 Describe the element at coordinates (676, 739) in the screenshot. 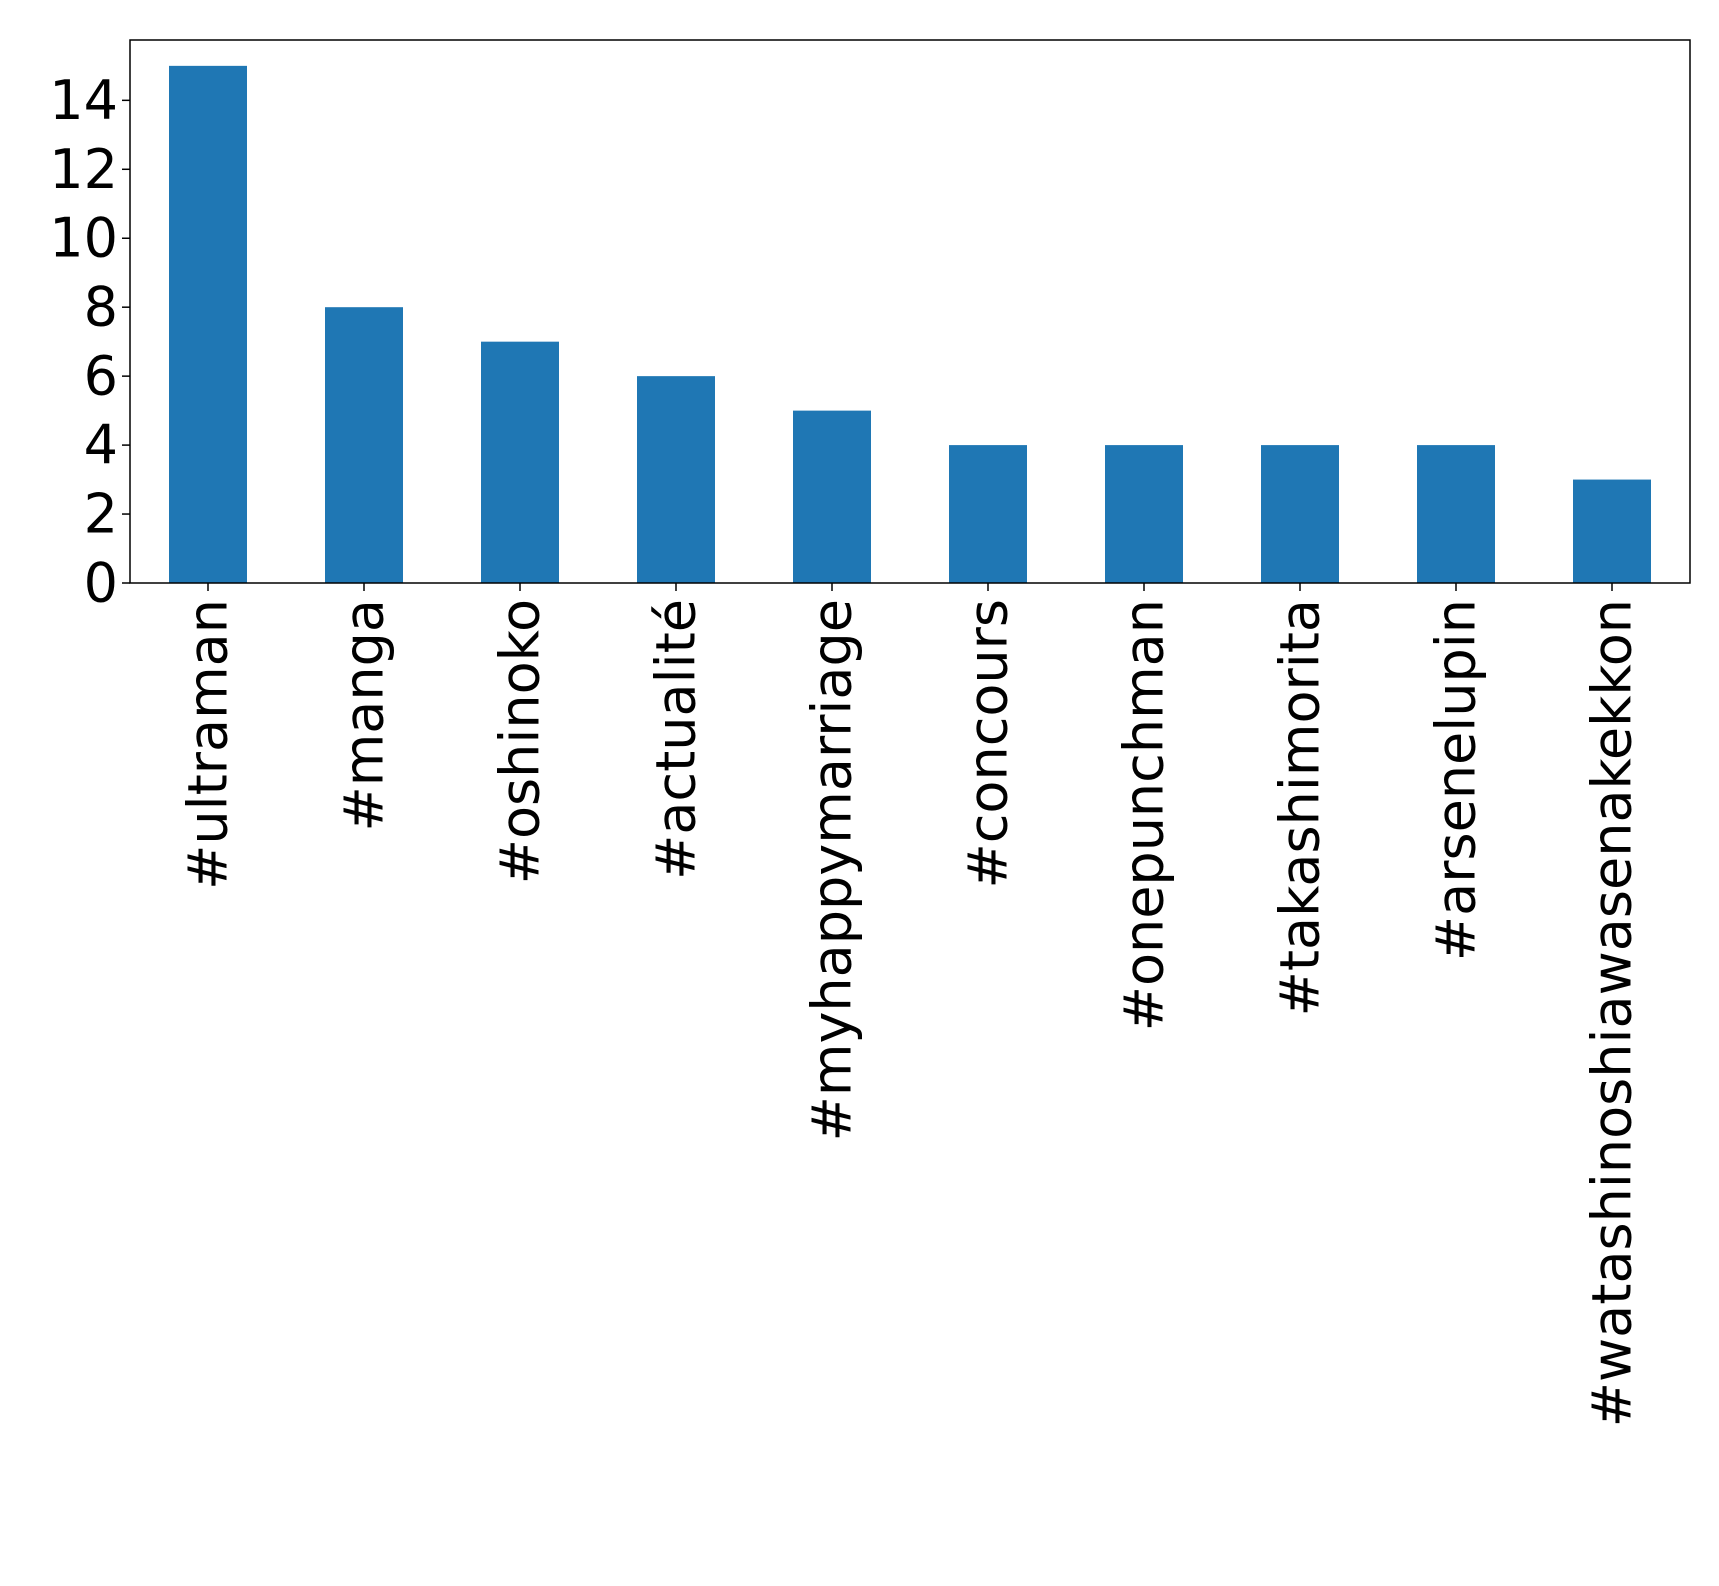

I see `x-tick-label: #actualité` at that location.